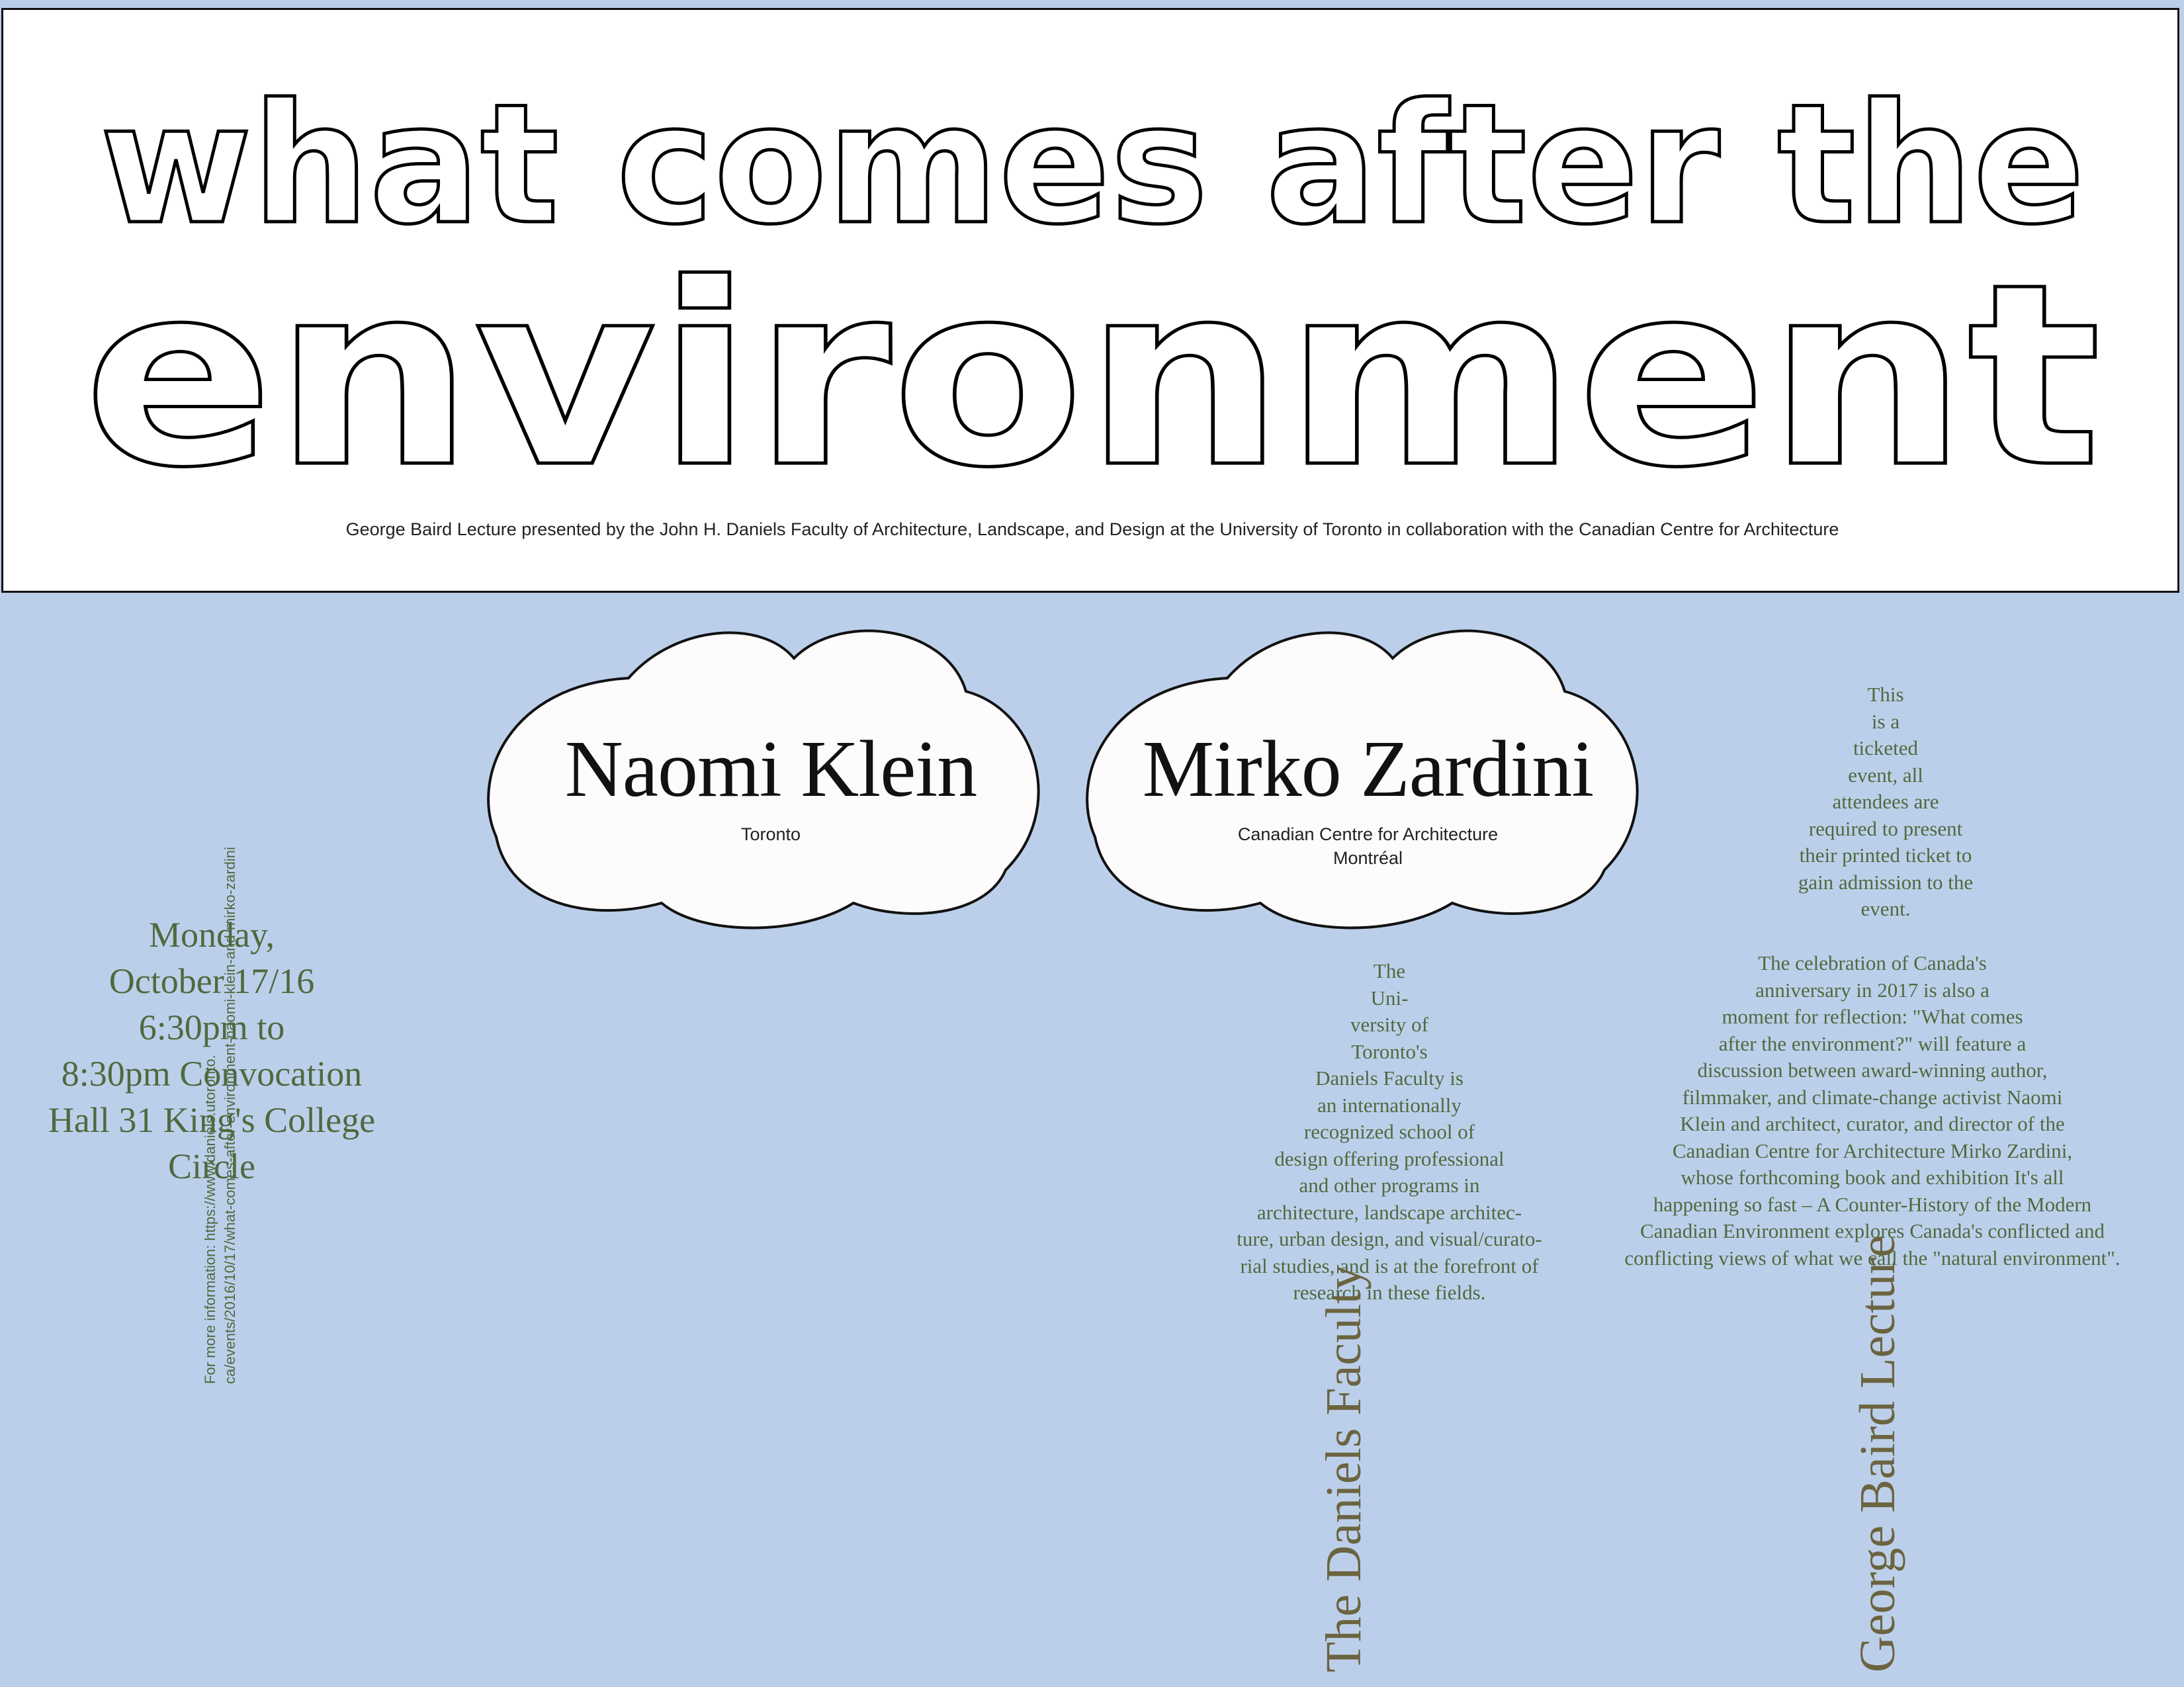  I want to click on headline-line1: what comes after the, so click(1092, 164).